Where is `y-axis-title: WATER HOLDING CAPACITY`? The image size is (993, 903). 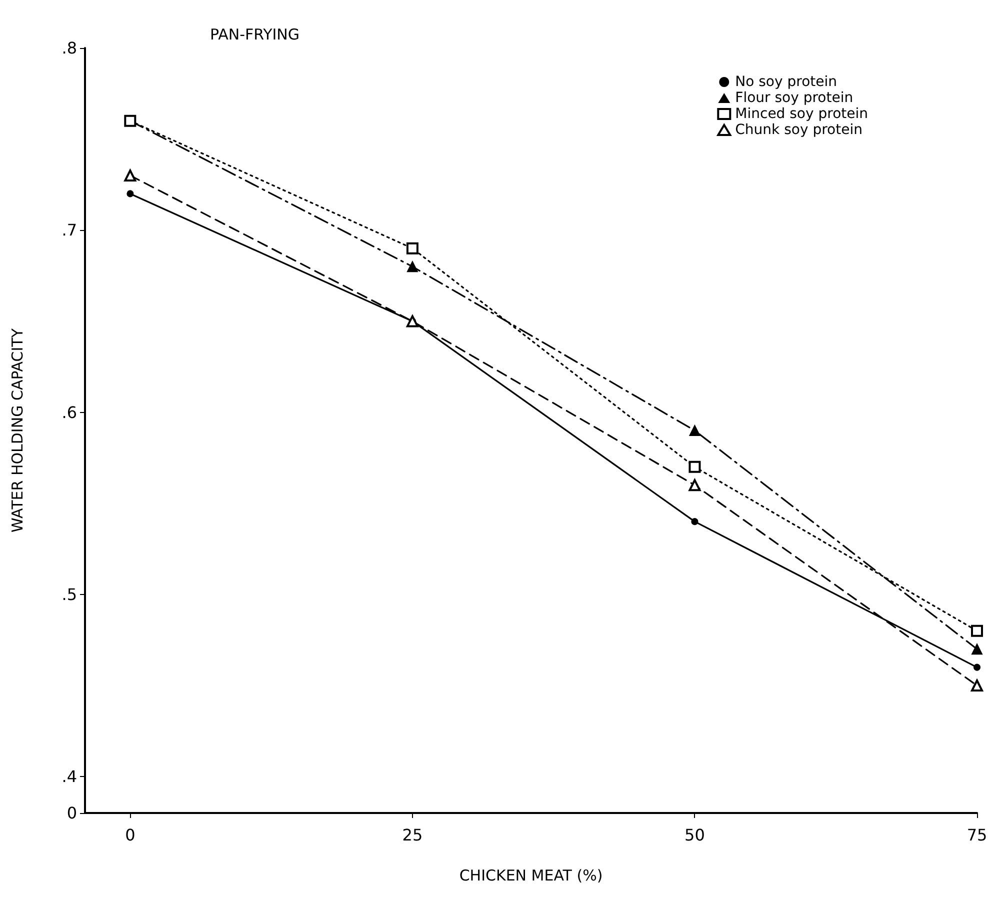
y-axis-title: WATER HOLDING CAPACITY is located at coordinates (17, 430).